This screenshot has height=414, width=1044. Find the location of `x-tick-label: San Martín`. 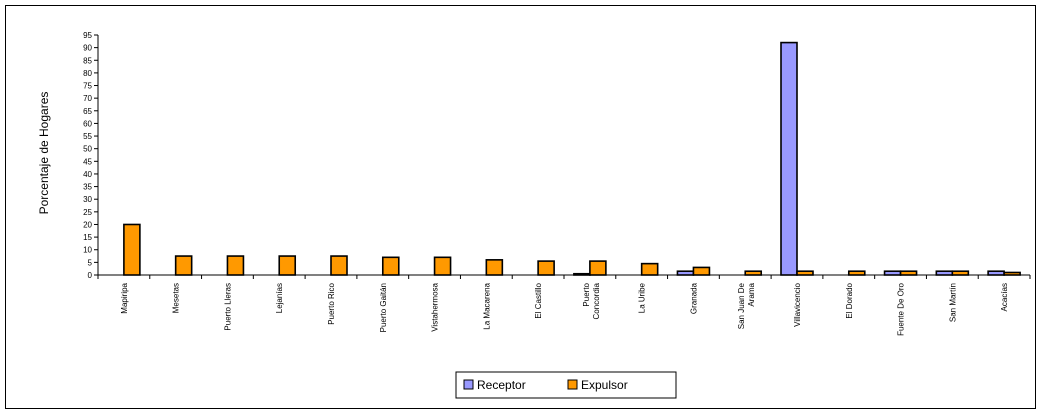

x-tick-label: San Martín is located at coordinates (952, 302).